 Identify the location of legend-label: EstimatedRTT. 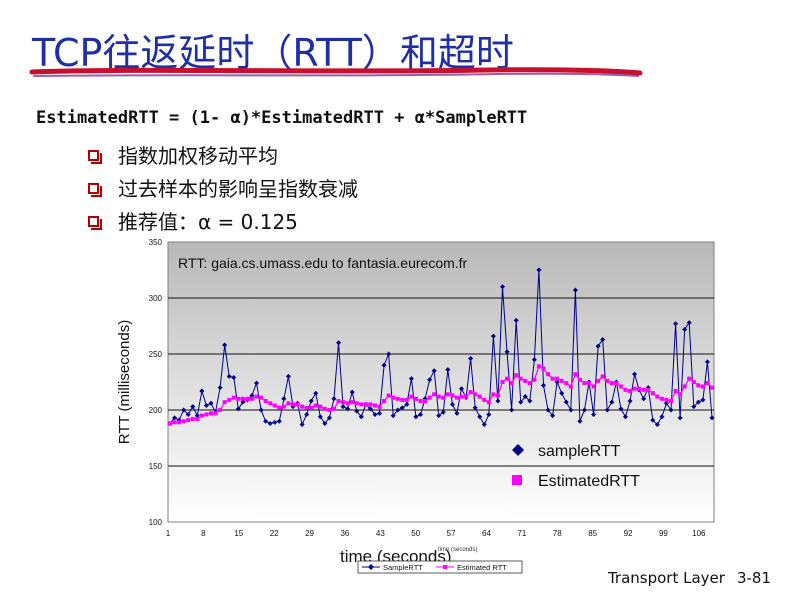
(589, 481).